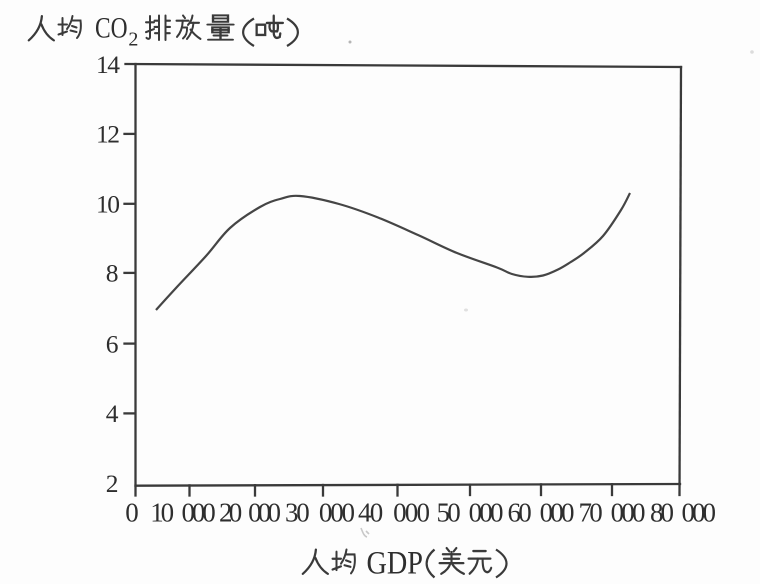 This screenshot has width=760, height=584. I want to click on svg-text: CO, so click(111, 28).